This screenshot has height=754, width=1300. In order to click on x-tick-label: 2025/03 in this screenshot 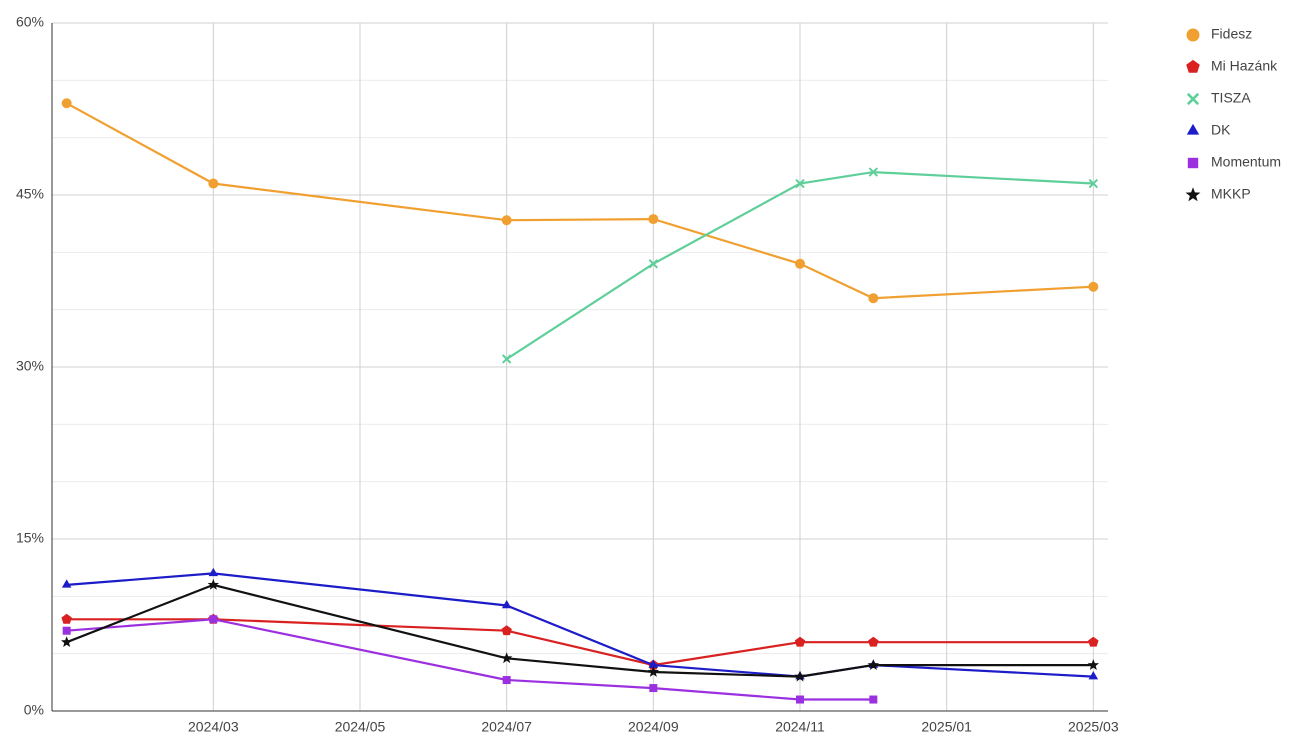, I will do `click(1093, 727)`.